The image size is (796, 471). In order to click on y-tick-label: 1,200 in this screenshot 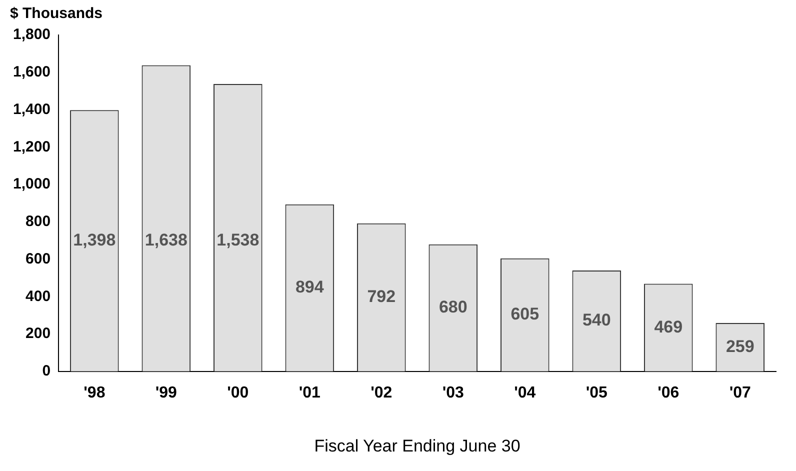, I will do `click(31, 147)`.